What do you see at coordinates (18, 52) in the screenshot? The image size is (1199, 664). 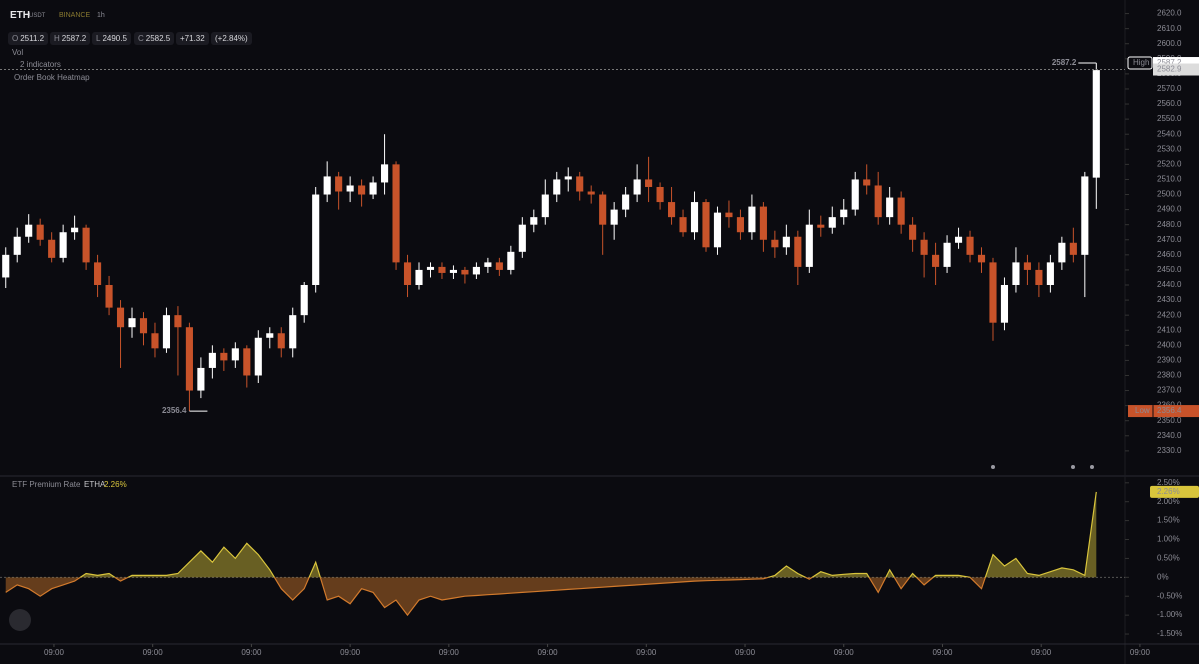 I see `vol: Vol` at bounding box center [18, 52].